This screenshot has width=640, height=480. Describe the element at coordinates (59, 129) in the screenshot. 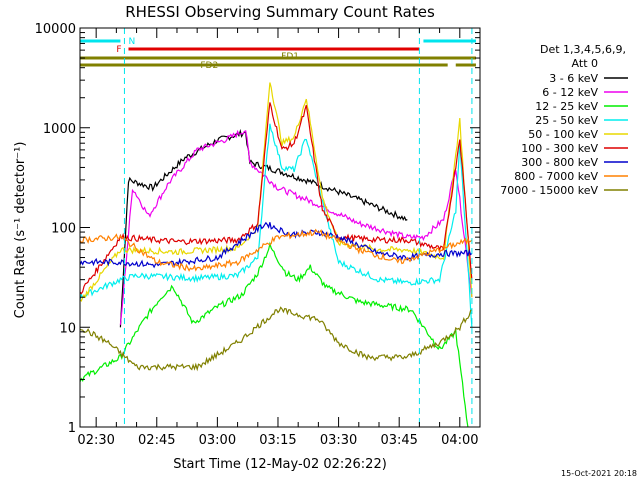

I see `y-tick-label-3: 1000` at that location.